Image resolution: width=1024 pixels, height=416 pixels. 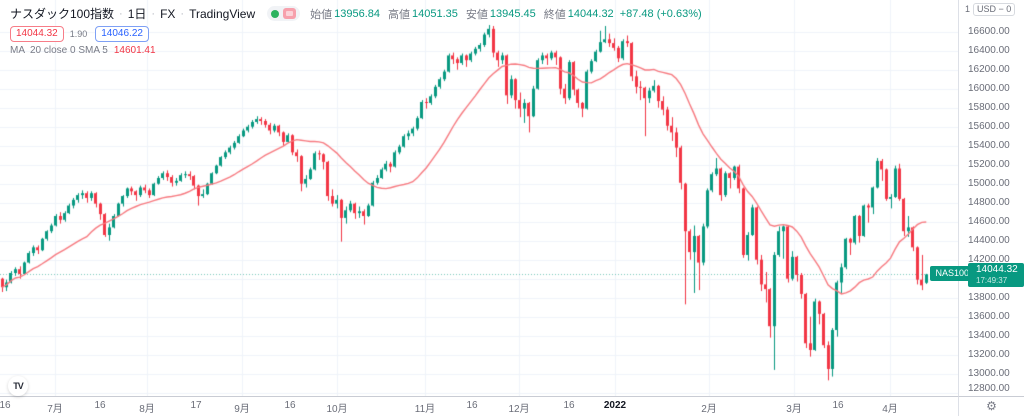 I want to click on time-axis-tick: 3月, so click(x=794, y=409).